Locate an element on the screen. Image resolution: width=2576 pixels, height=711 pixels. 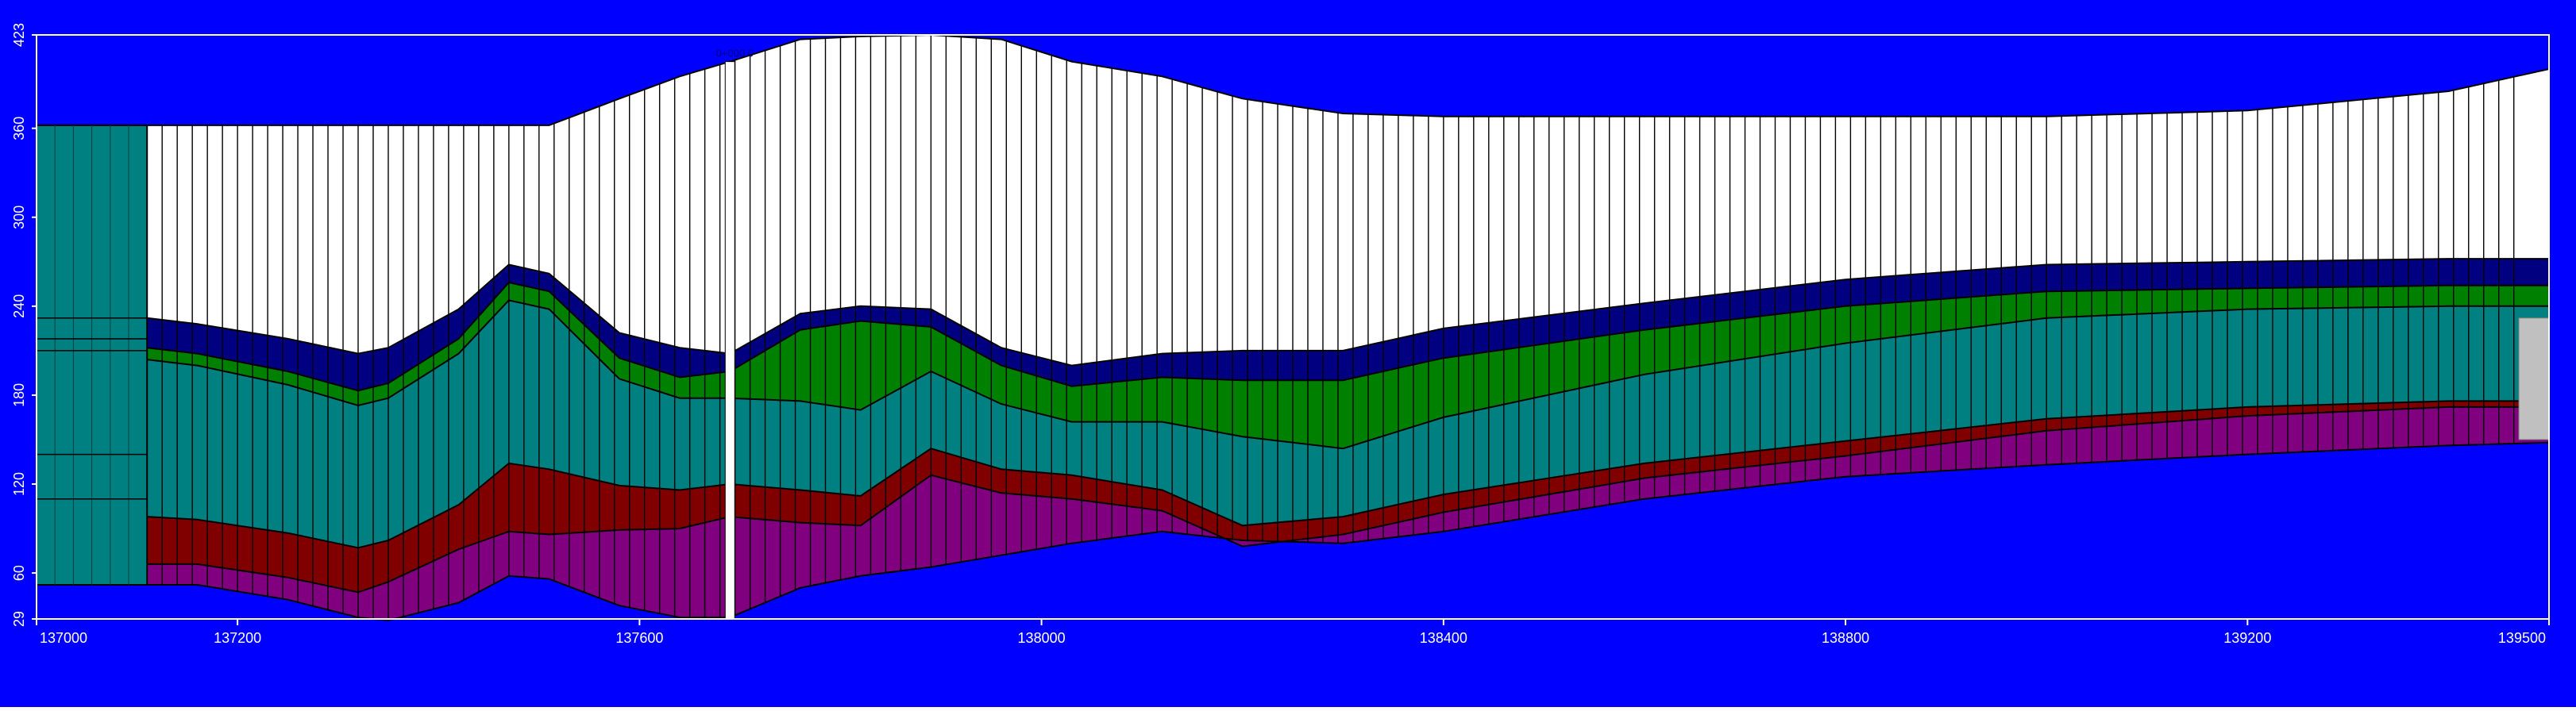
x-tick-label: 138800 is located at coordinates (1845, 638).